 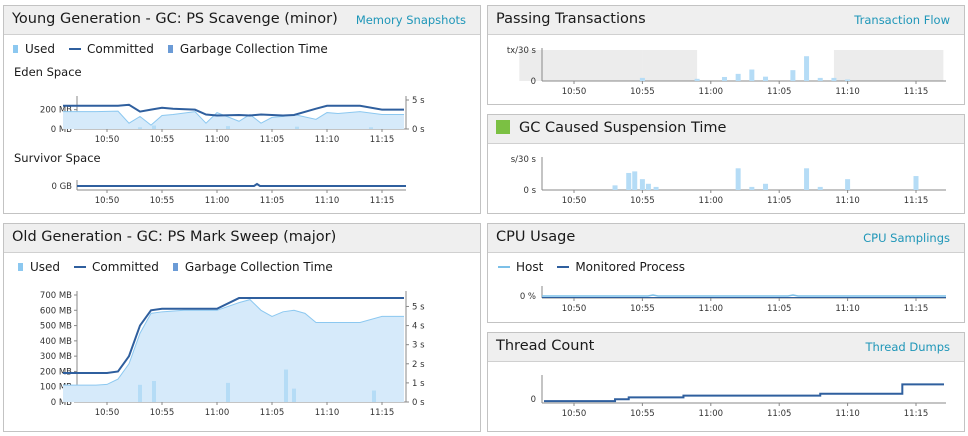 I want to click on y-tick-label: 400 MB, so click(x=56, y=342).